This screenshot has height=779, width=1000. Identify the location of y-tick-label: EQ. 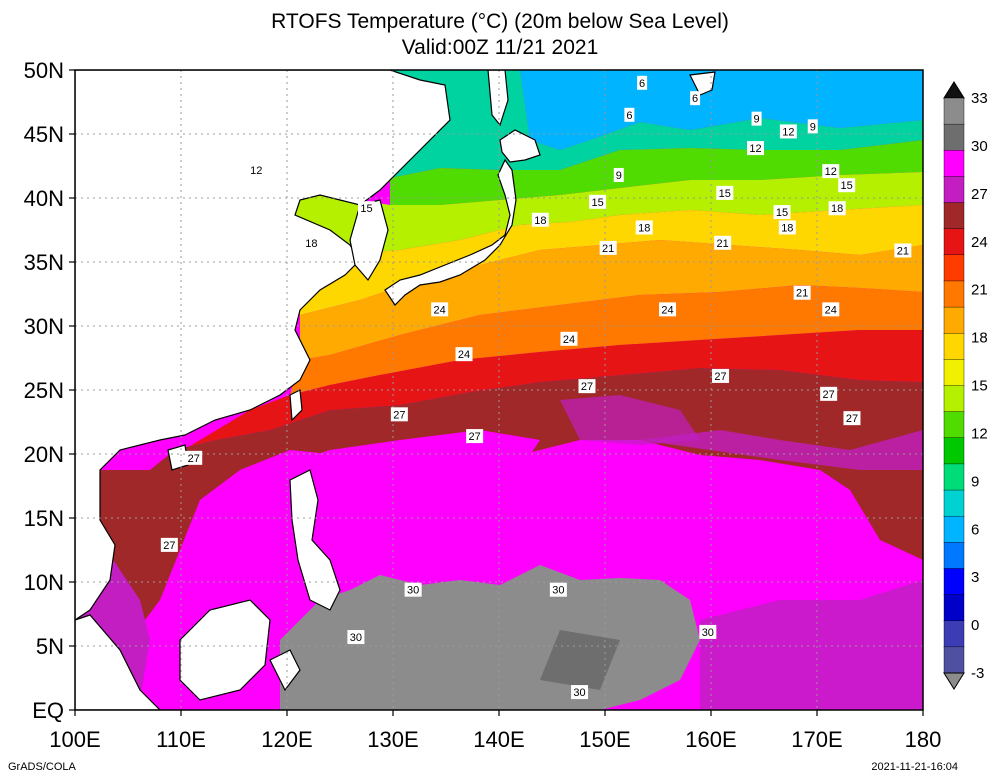
(48, 710).